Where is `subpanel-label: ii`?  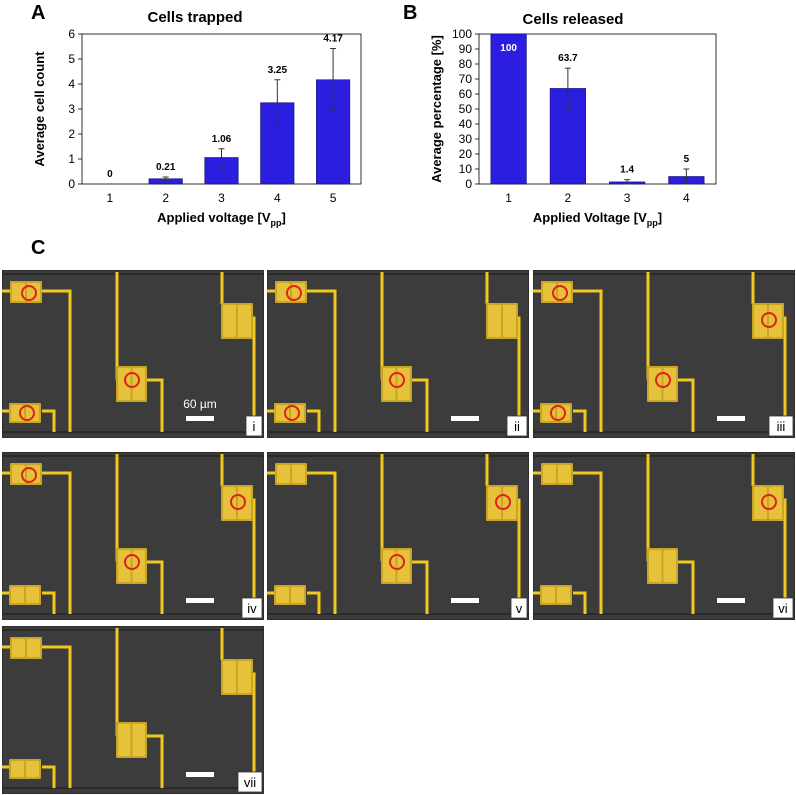
subpanel-label: ii is located at coordinates (517, 426).